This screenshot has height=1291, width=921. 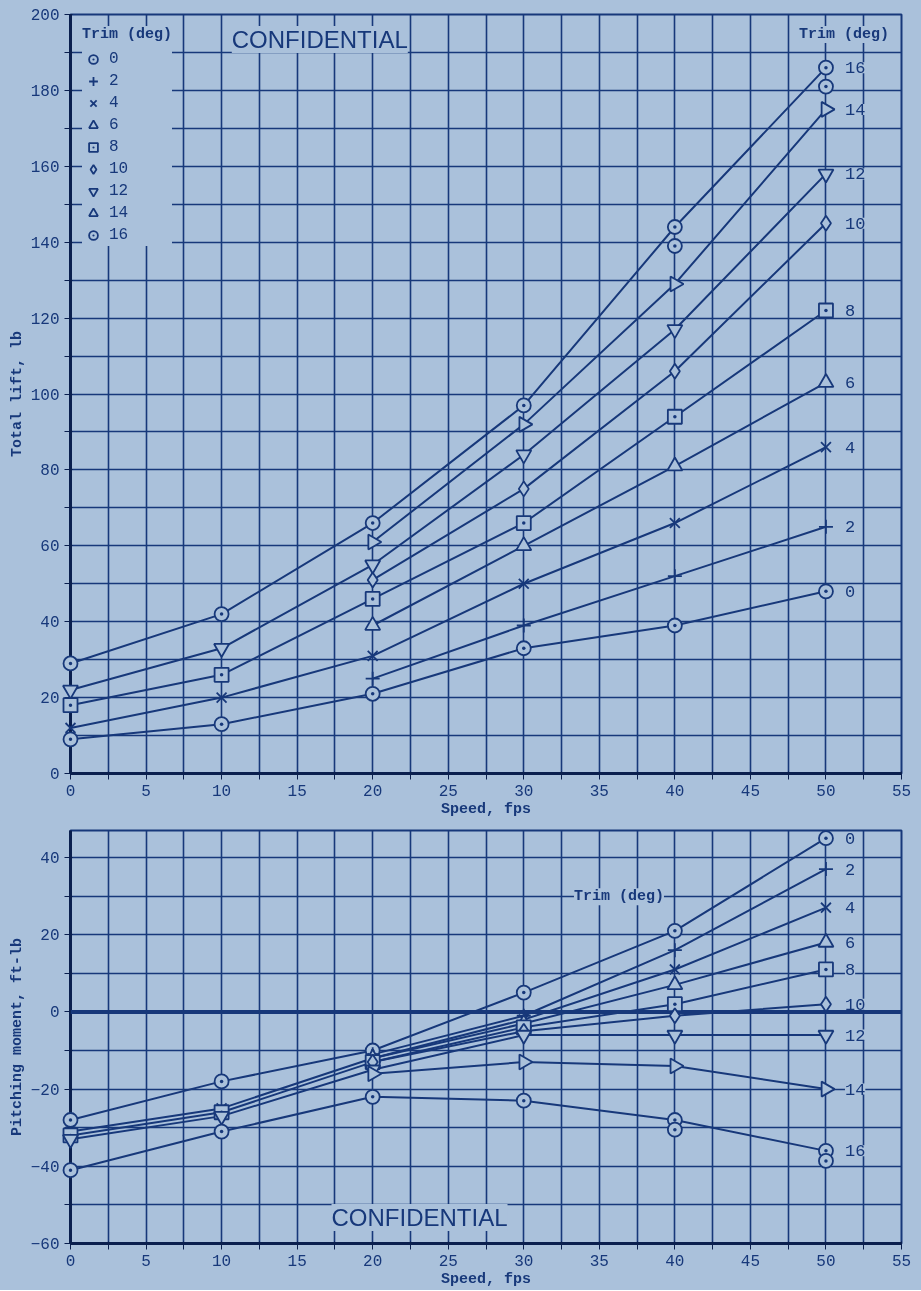 What do you see at coordinates (45, 1090) in the screenshot?
I see `y-tick-label: −20` at bounding box center [45, 1090].